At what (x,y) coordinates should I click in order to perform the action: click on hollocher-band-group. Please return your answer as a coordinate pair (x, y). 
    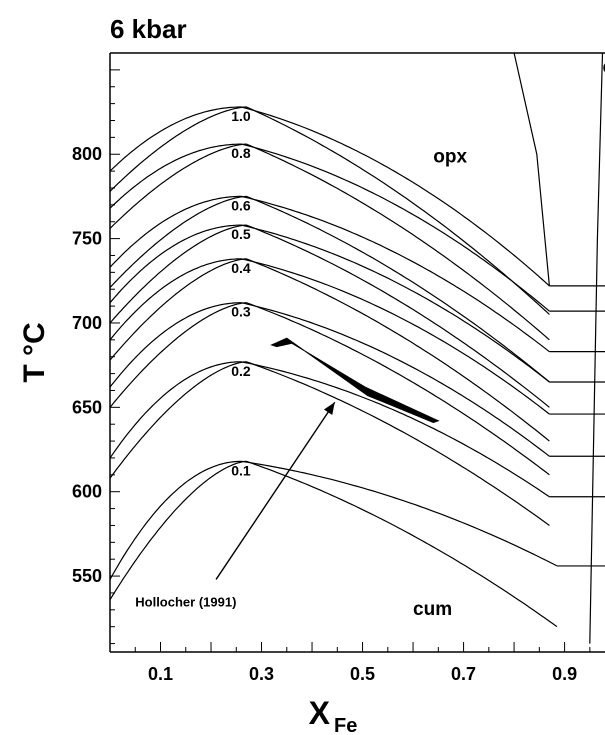
    Looking at the image, I should click on (327, 458).